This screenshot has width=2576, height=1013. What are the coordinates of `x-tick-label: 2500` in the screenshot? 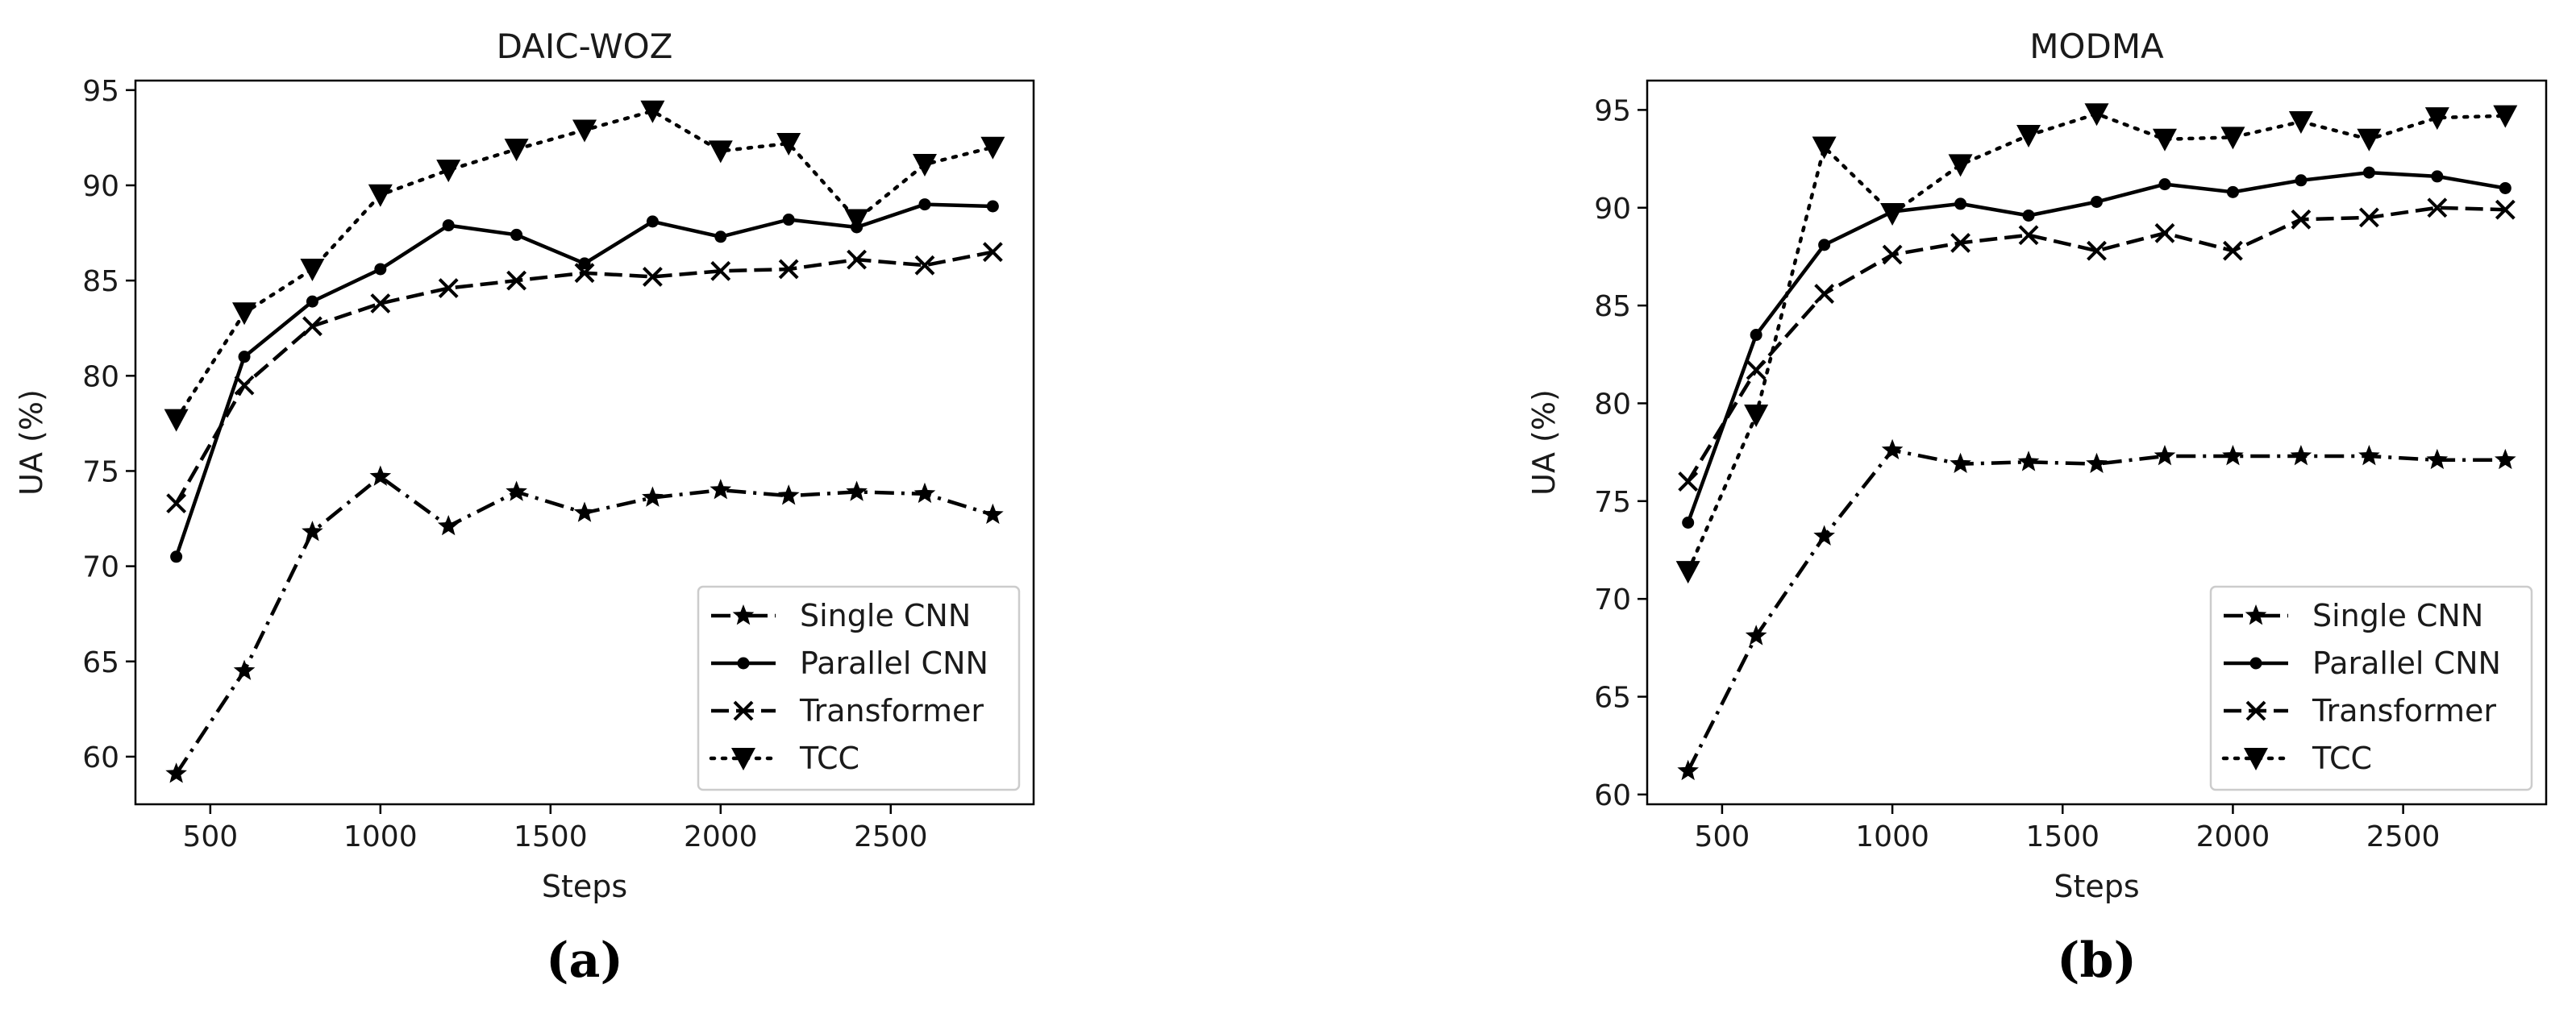 It's located at (2404, 836).